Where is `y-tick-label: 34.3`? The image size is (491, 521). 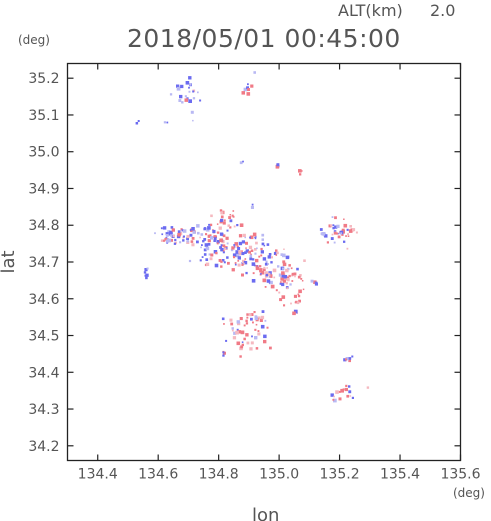 y-tick-label: 34.3 is located at coordinates (43, 410).